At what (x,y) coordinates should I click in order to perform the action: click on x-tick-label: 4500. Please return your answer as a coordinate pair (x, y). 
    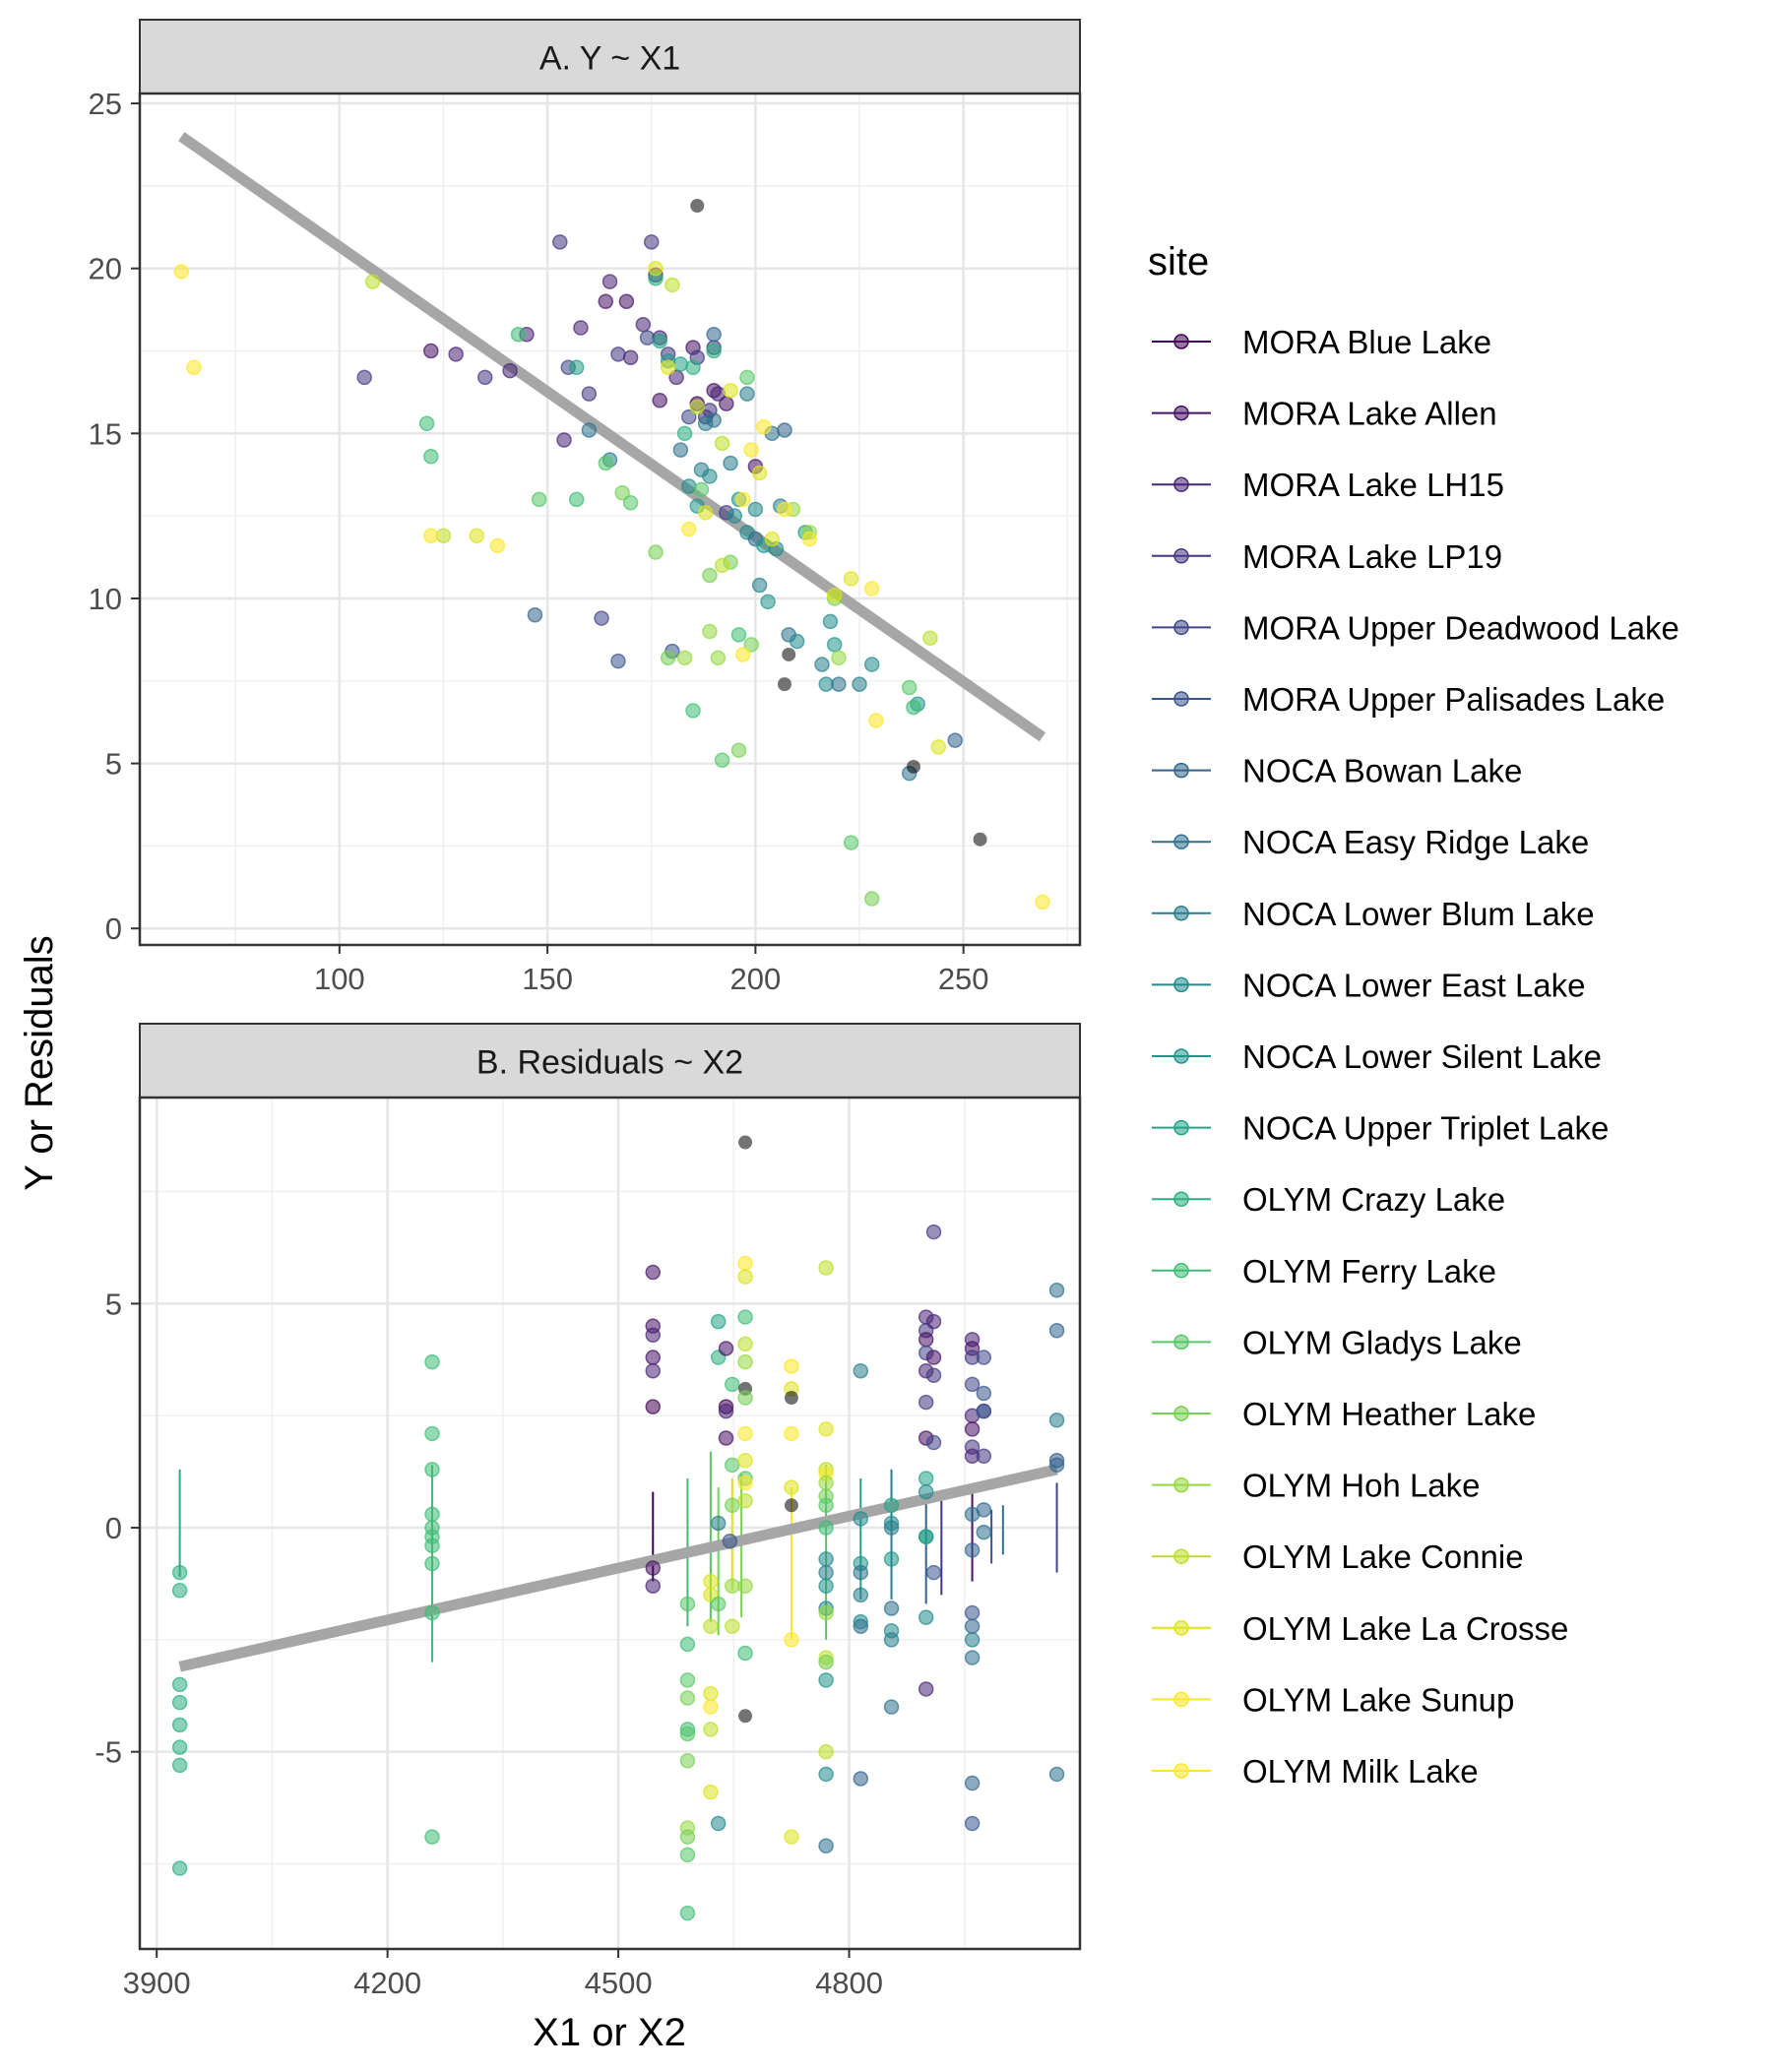
    Looking at the image, I should click on (619, 1983).